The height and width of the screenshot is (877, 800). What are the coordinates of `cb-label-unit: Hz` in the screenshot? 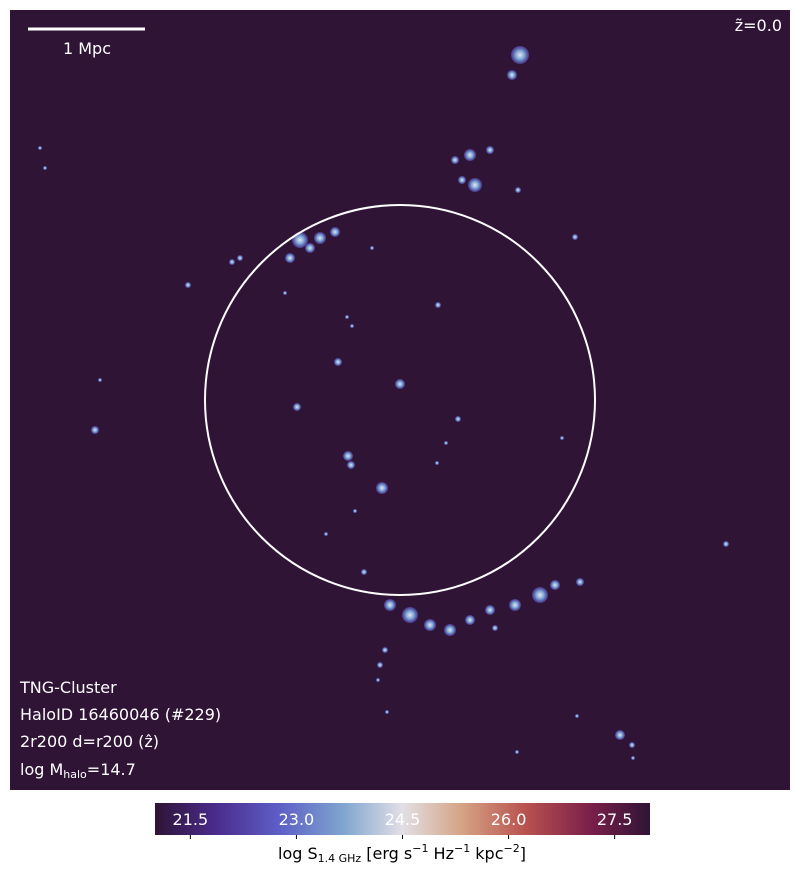 It's located at (441, 853).